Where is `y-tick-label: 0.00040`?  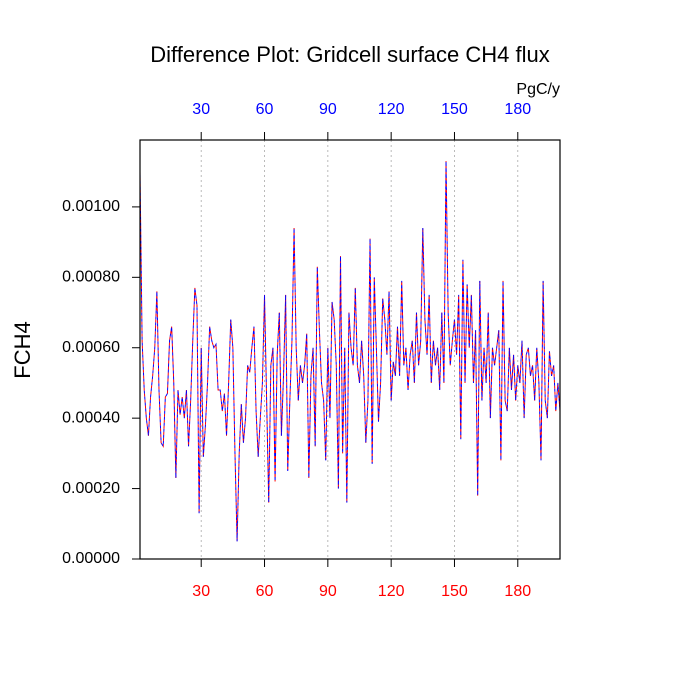
y-tick-label: 0.00040 is located at coordinates (91, 417).